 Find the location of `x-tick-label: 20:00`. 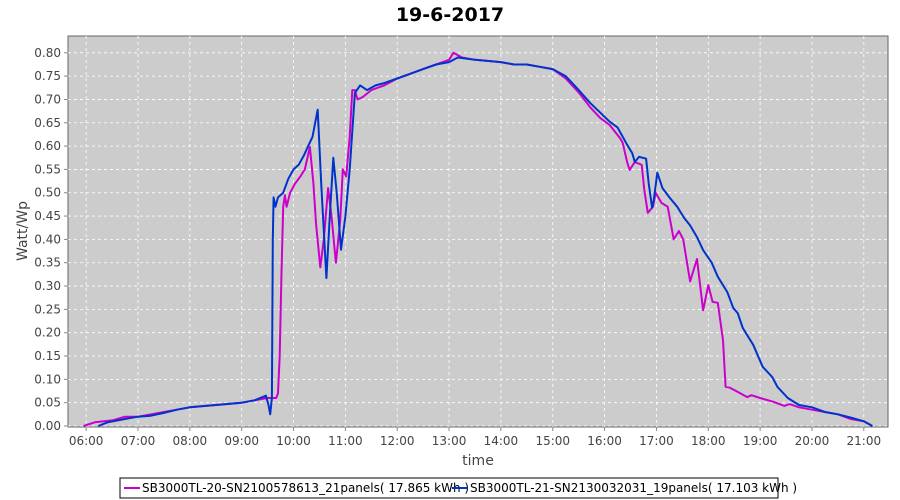

x-tick-label: 20:00 is located at coordinates (812, 441).